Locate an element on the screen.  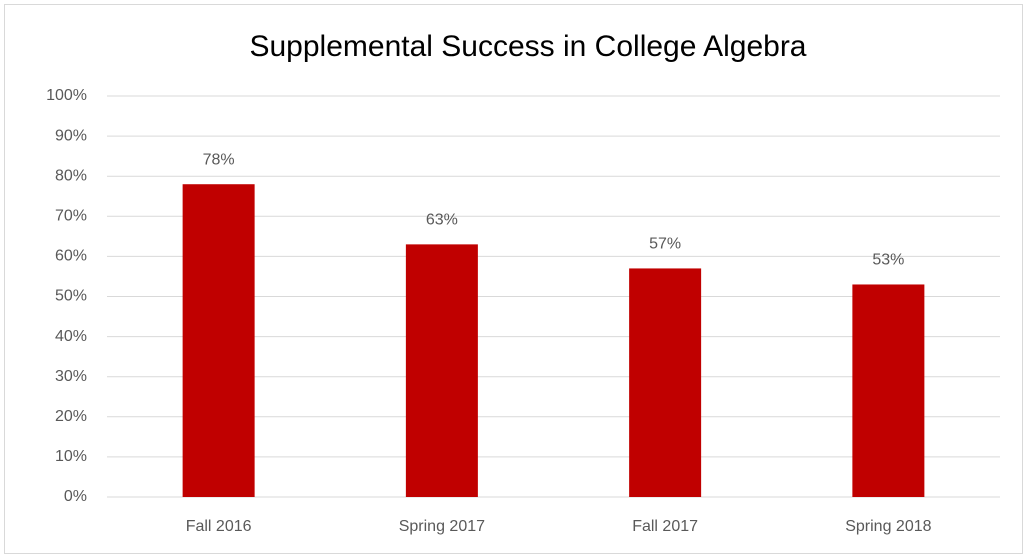
data-label: 53% is located at coordinates (888, 260).